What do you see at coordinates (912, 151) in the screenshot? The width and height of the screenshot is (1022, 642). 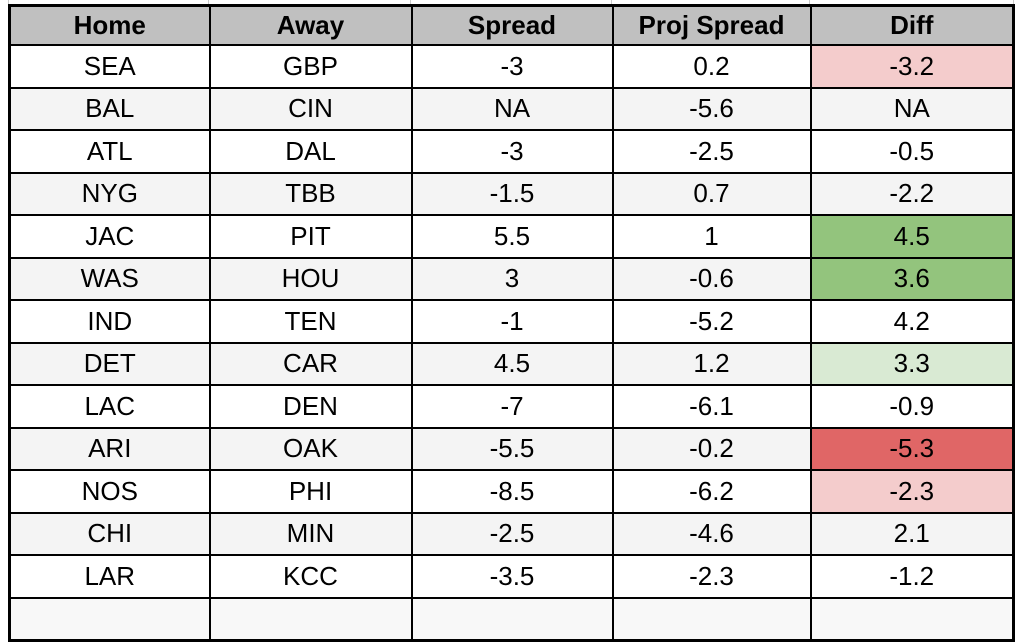 I see `cell-diff: -0.5` at bounding box center [912, 151].